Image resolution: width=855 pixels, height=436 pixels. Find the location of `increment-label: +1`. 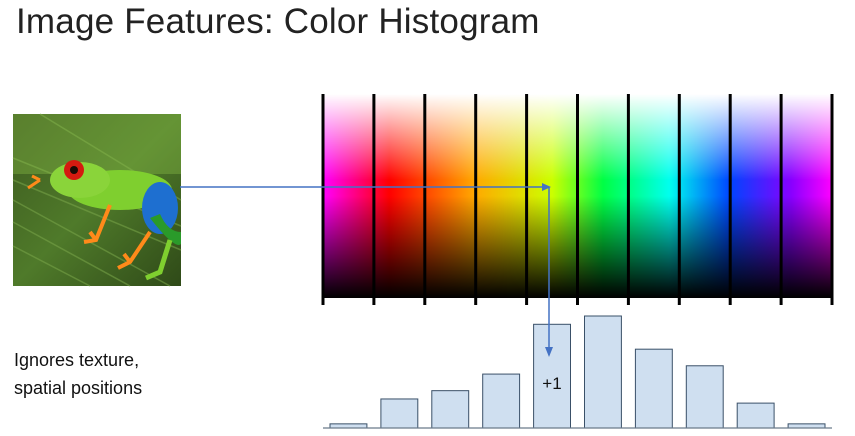

increment-label: +1 is located at coordinates (551, 383).